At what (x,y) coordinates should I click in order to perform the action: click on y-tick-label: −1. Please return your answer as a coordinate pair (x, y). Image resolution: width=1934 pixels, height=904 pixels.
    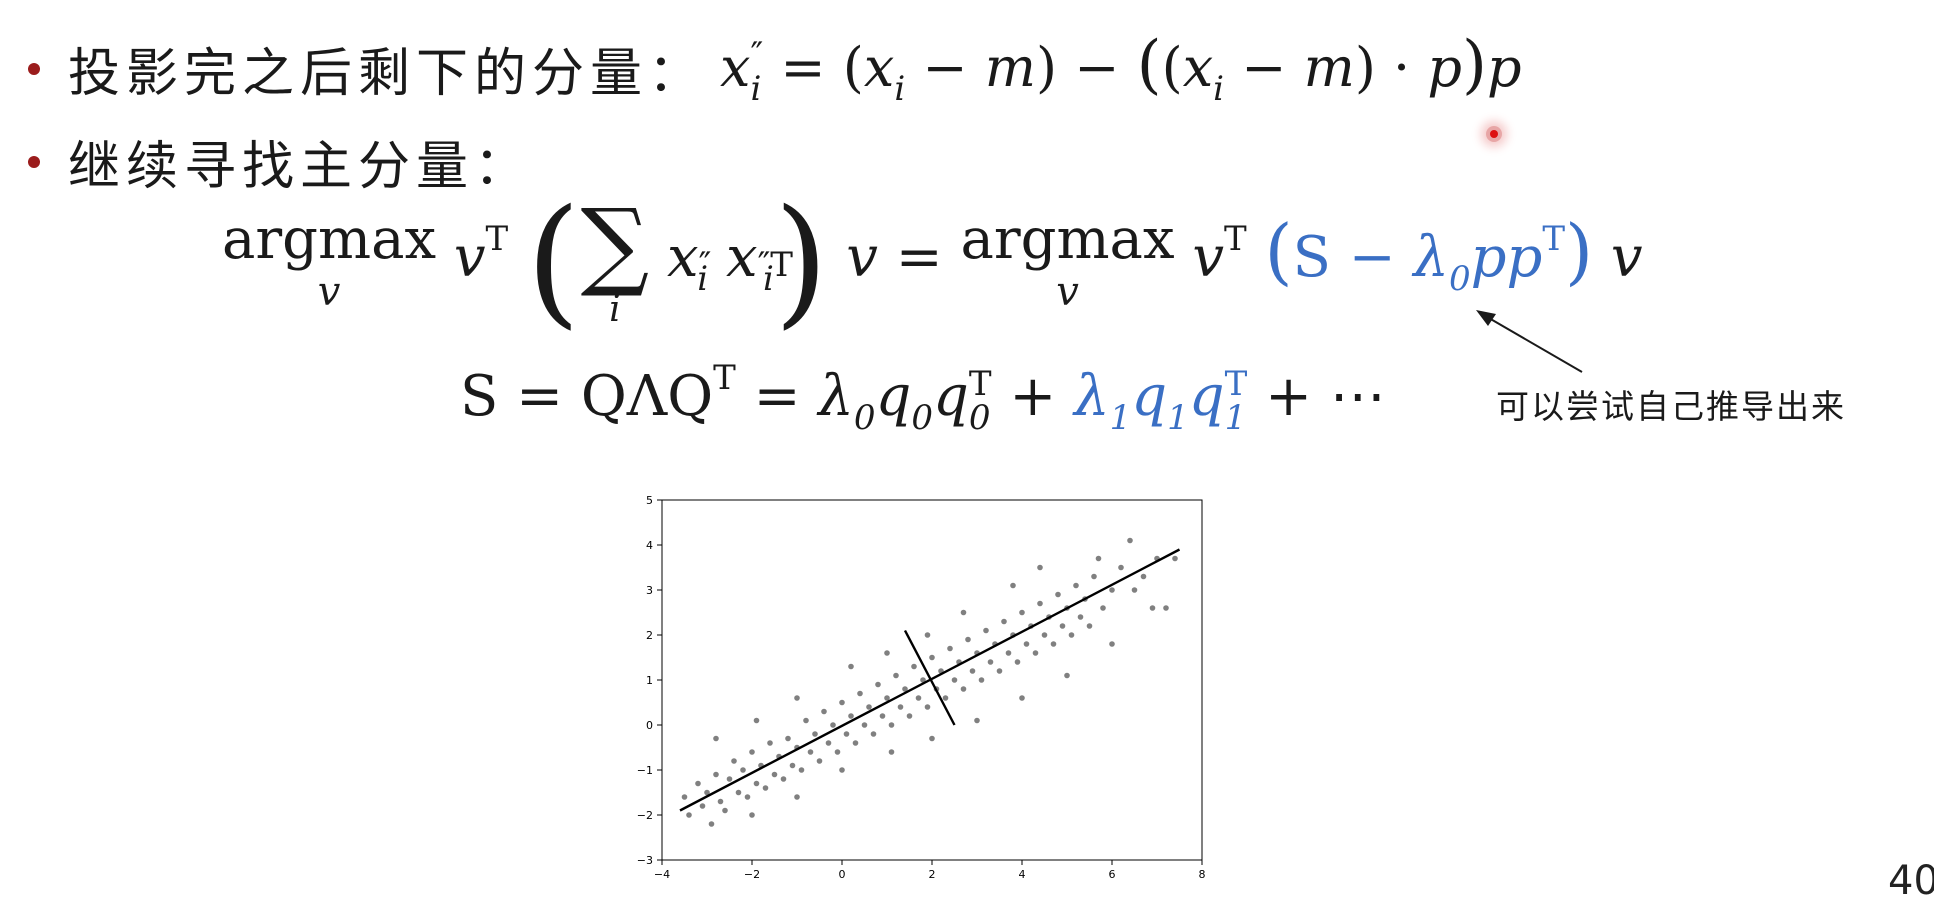
    Looking at the image, I should click on (645, 770).